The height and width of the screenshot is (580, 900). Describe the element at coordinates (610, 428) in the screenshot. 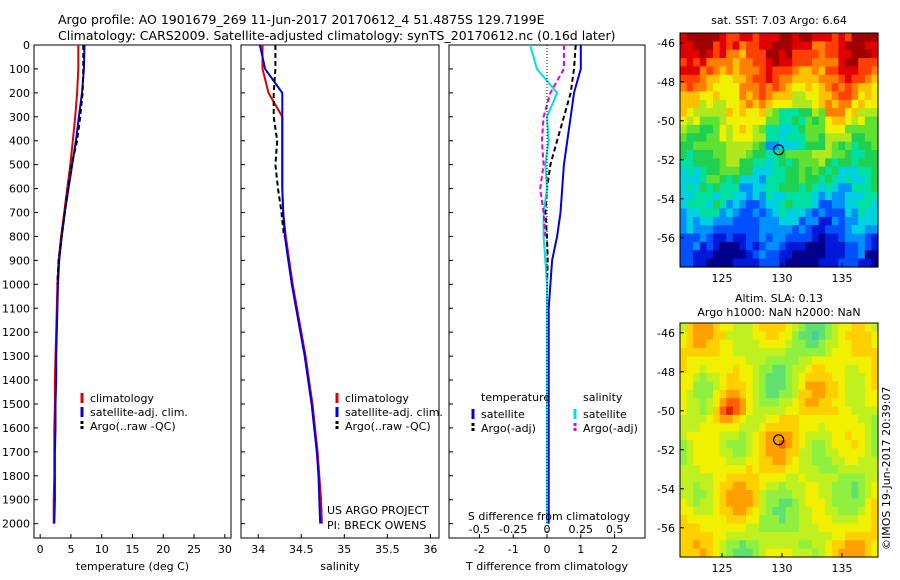

I see `legend-label: Argo(-adj)` at that location.